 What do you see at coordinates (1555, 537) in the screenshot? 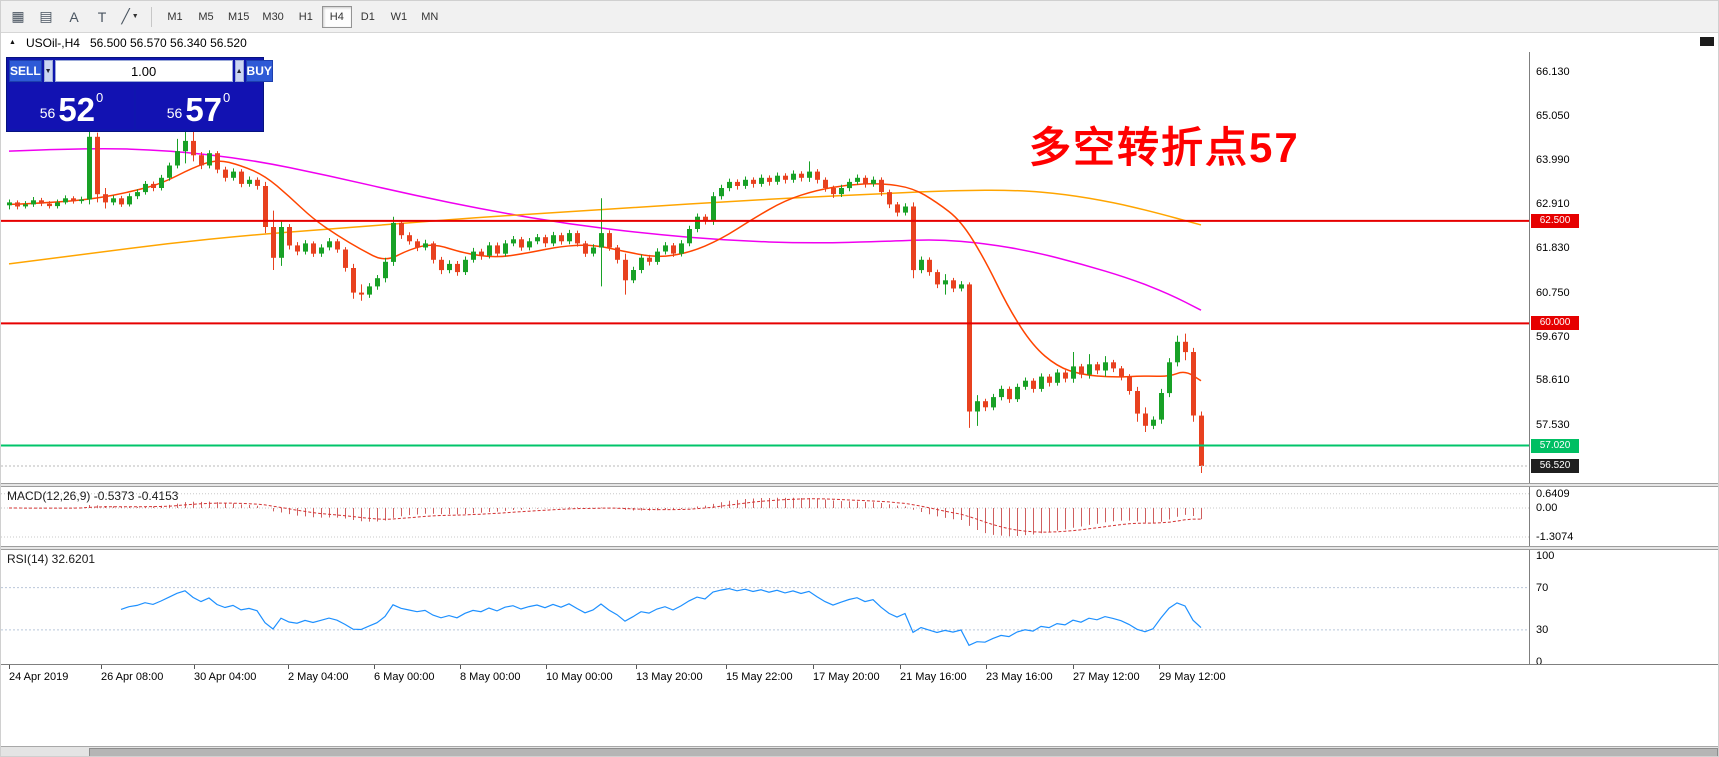
I see `macd-axis-label: -1.3074` at bounding box center [1555, 537].